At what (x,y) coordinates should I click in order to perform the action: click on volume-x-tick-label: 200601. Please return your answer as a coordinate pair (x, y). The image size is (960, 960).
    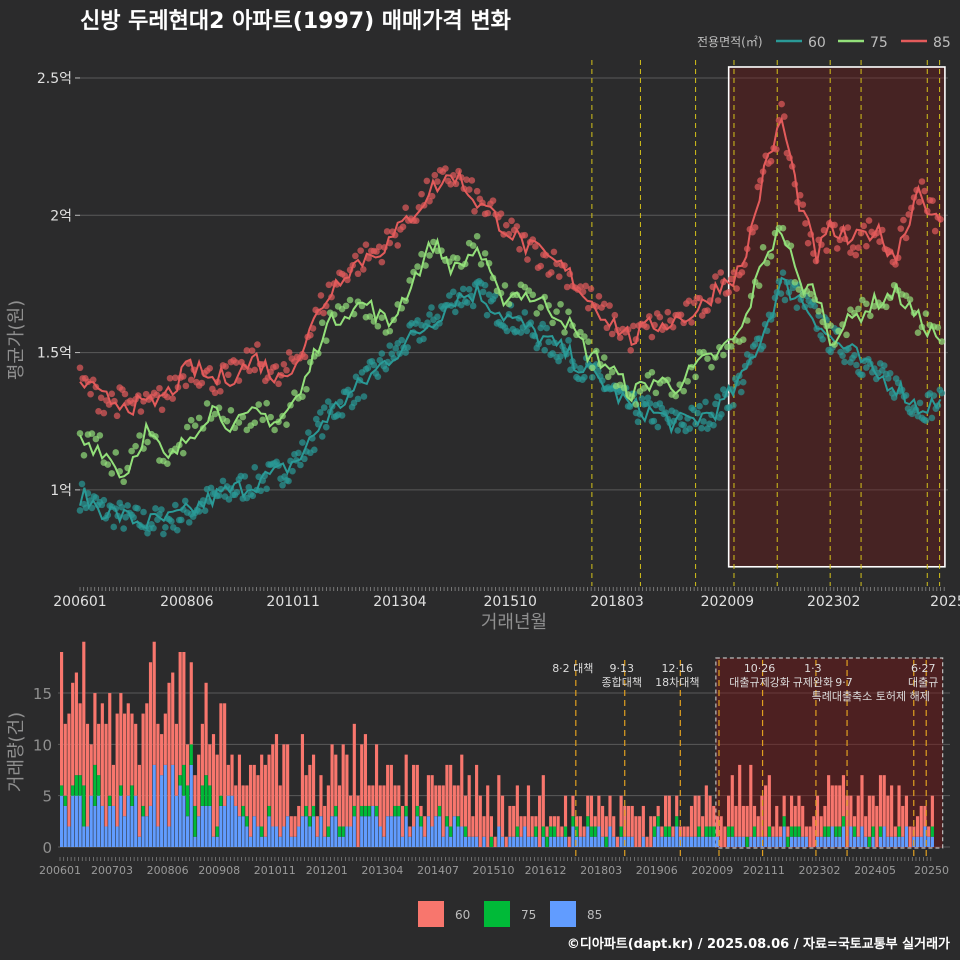
    Looking at the image, I should click on (60, 870).